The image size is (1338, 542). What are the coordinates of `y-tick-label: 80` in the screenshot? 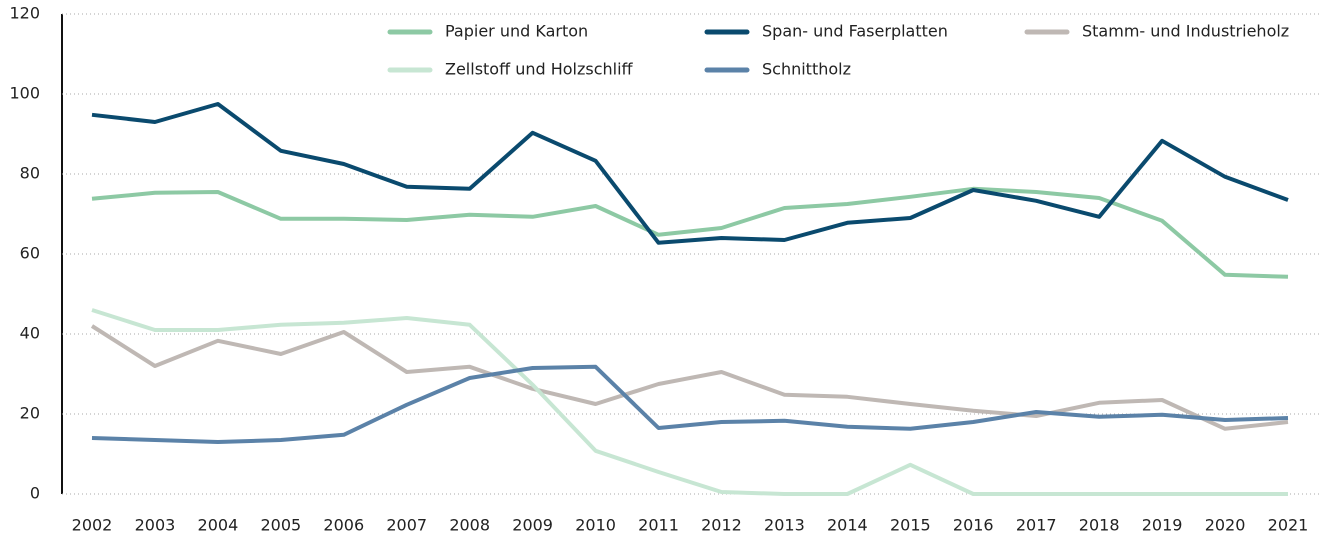 It's located at (30, 173).